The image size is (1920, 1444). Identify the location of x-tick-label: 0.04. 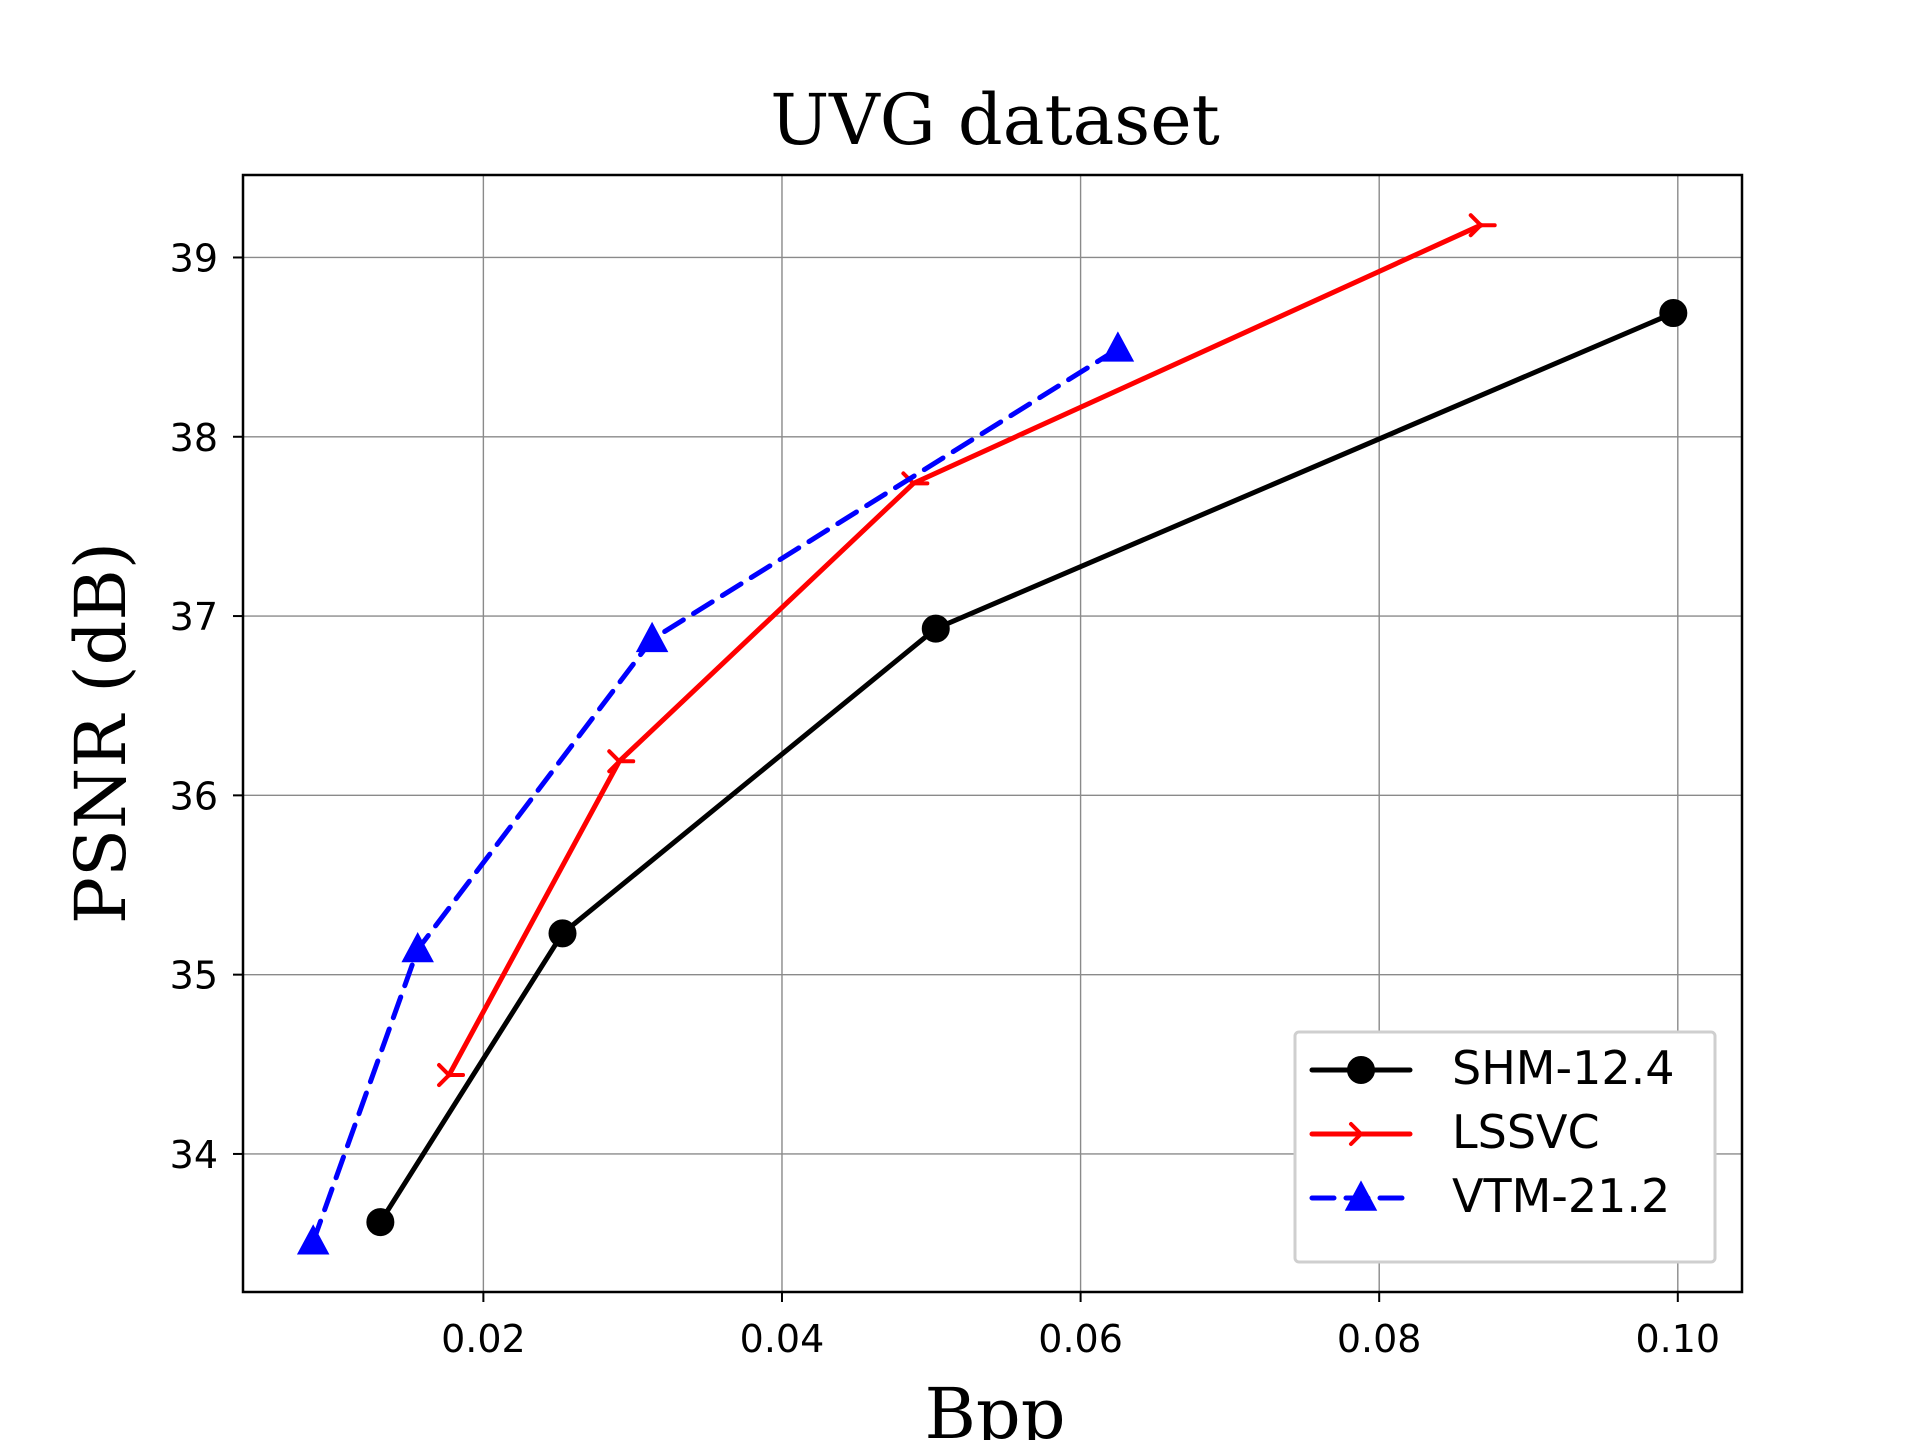
(782, 1339).